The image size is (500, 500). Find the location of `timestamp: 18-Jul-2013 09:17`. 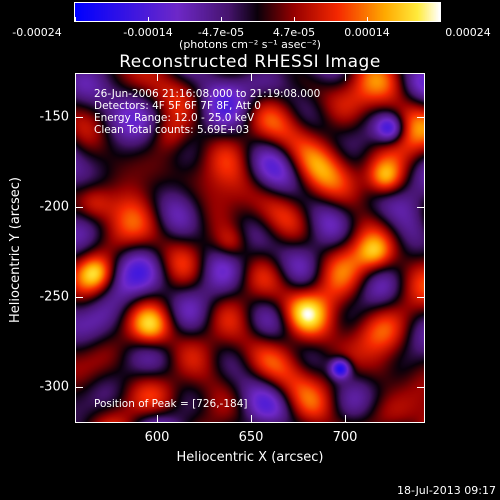

timestamp: 18-Jul-2013 09:17 is located at coordinates (446, 490).